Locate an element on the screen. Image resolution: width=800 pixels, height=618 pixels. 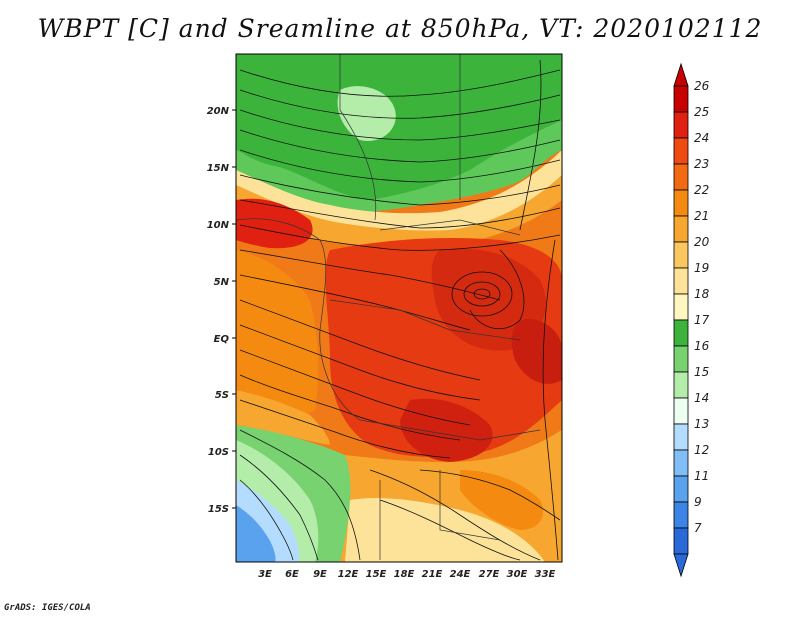
colorbar-label: 17 is located at coordinates (702, 320).